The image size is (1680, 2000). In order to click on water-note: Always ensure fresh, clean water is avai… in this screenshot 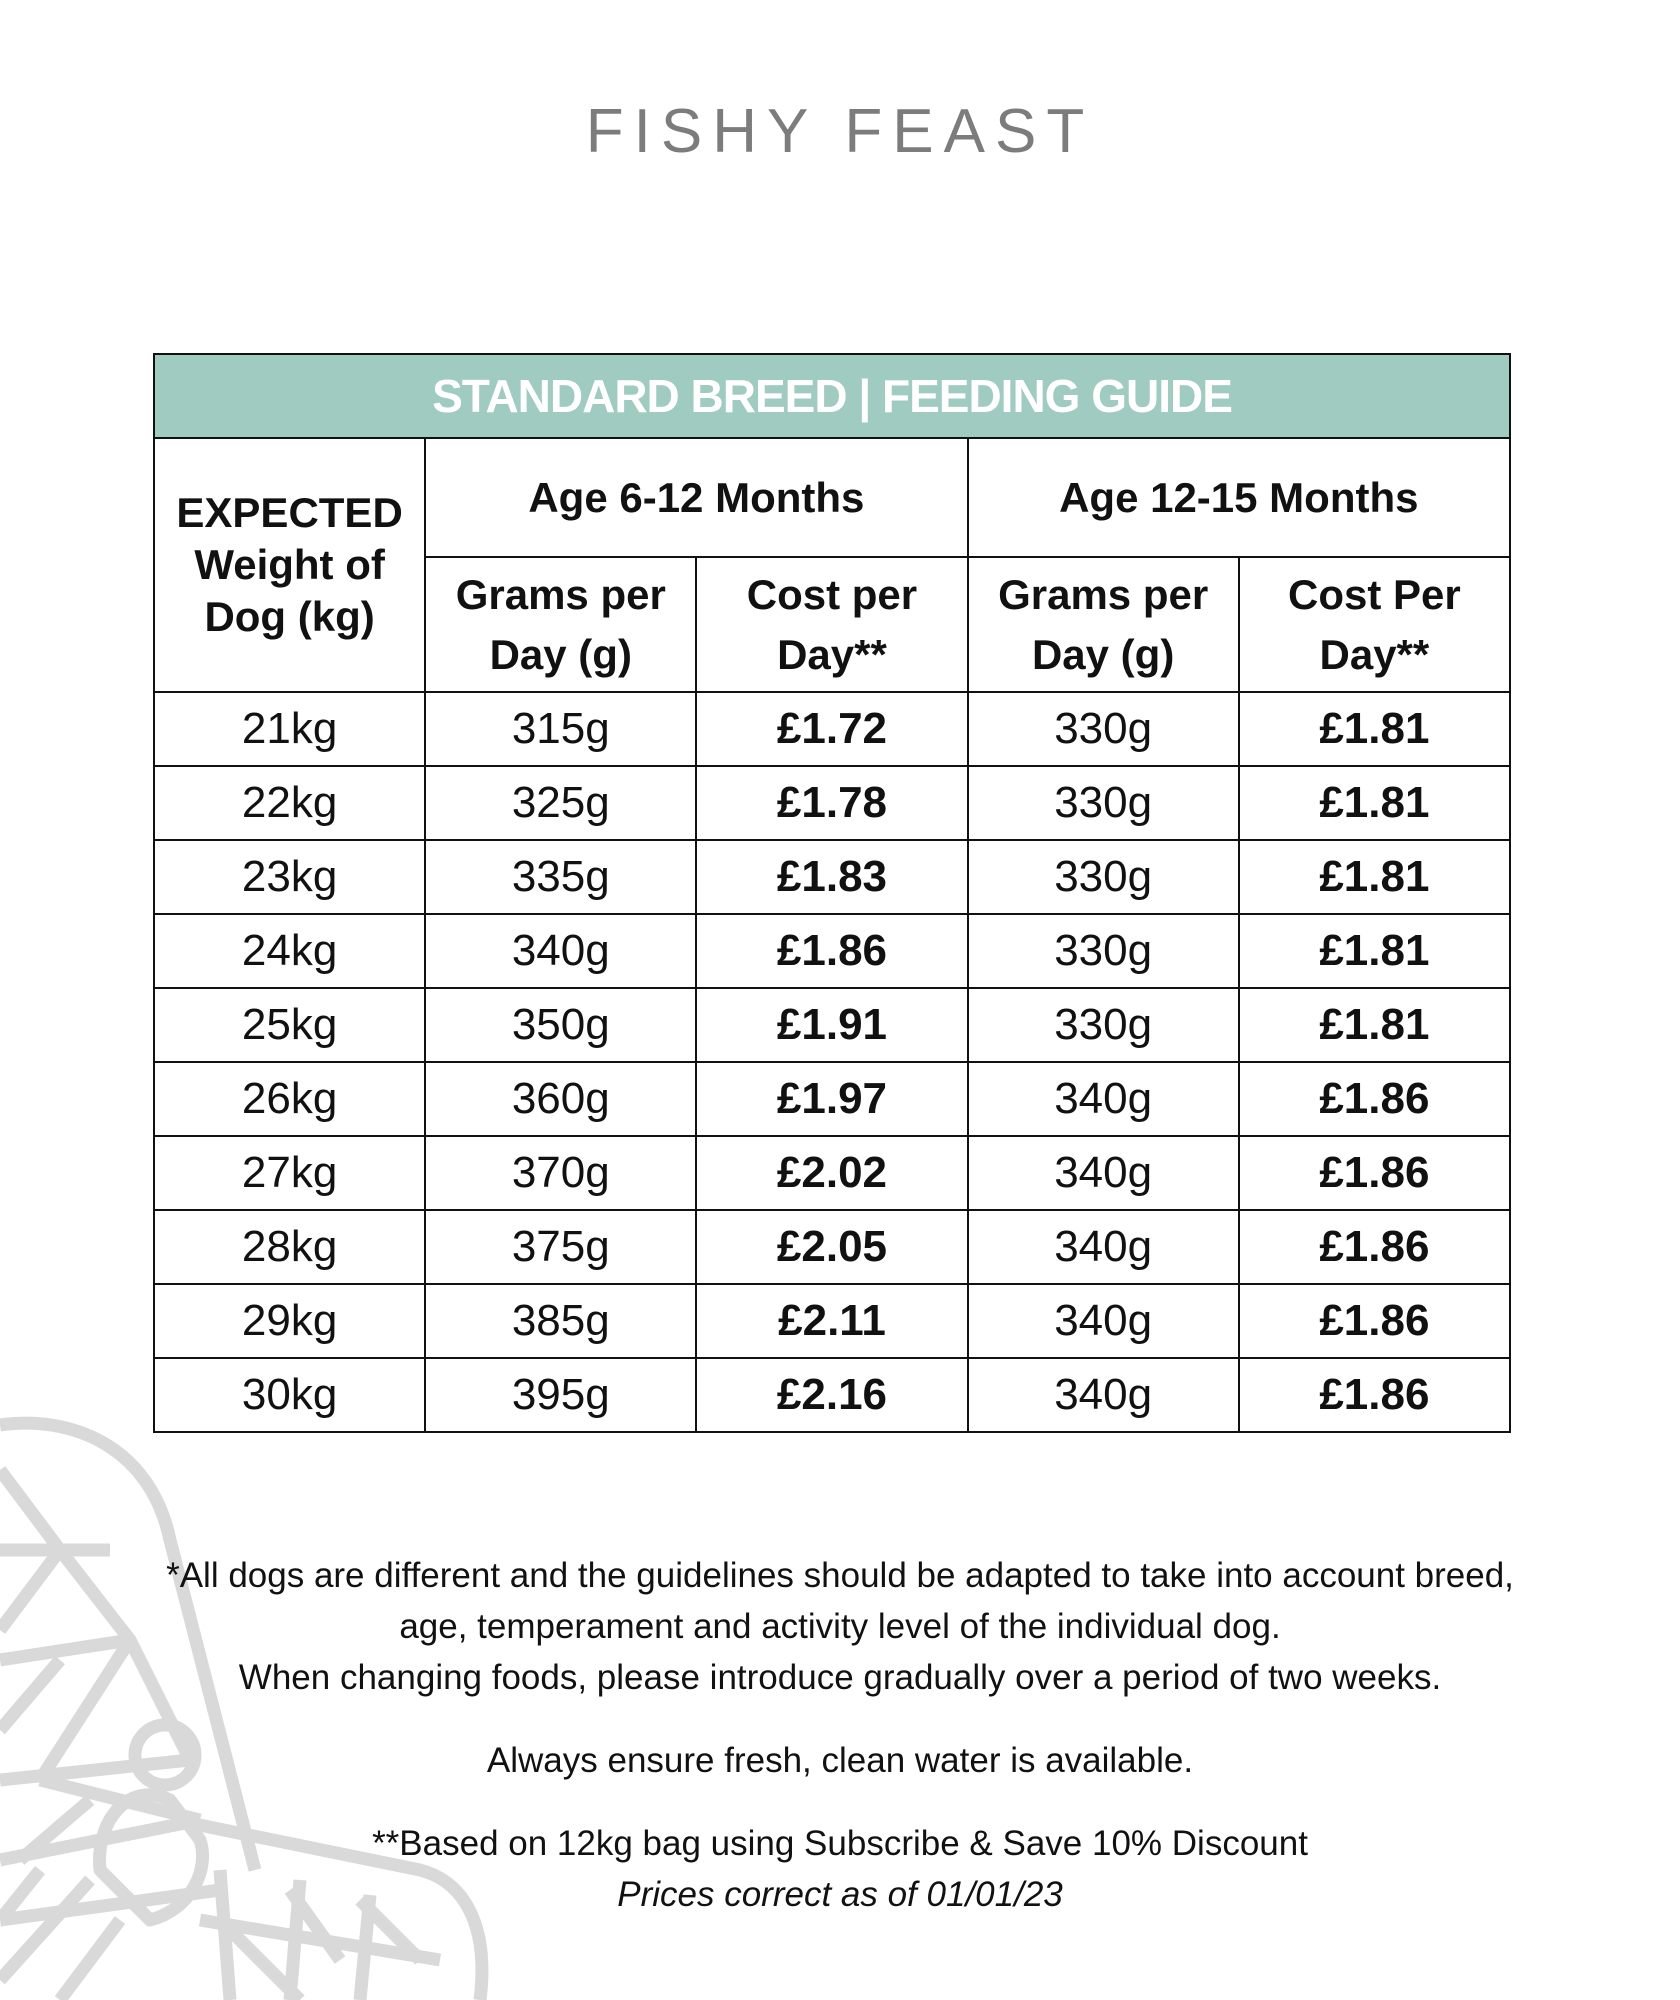, I will do `click(840, 1760)`.